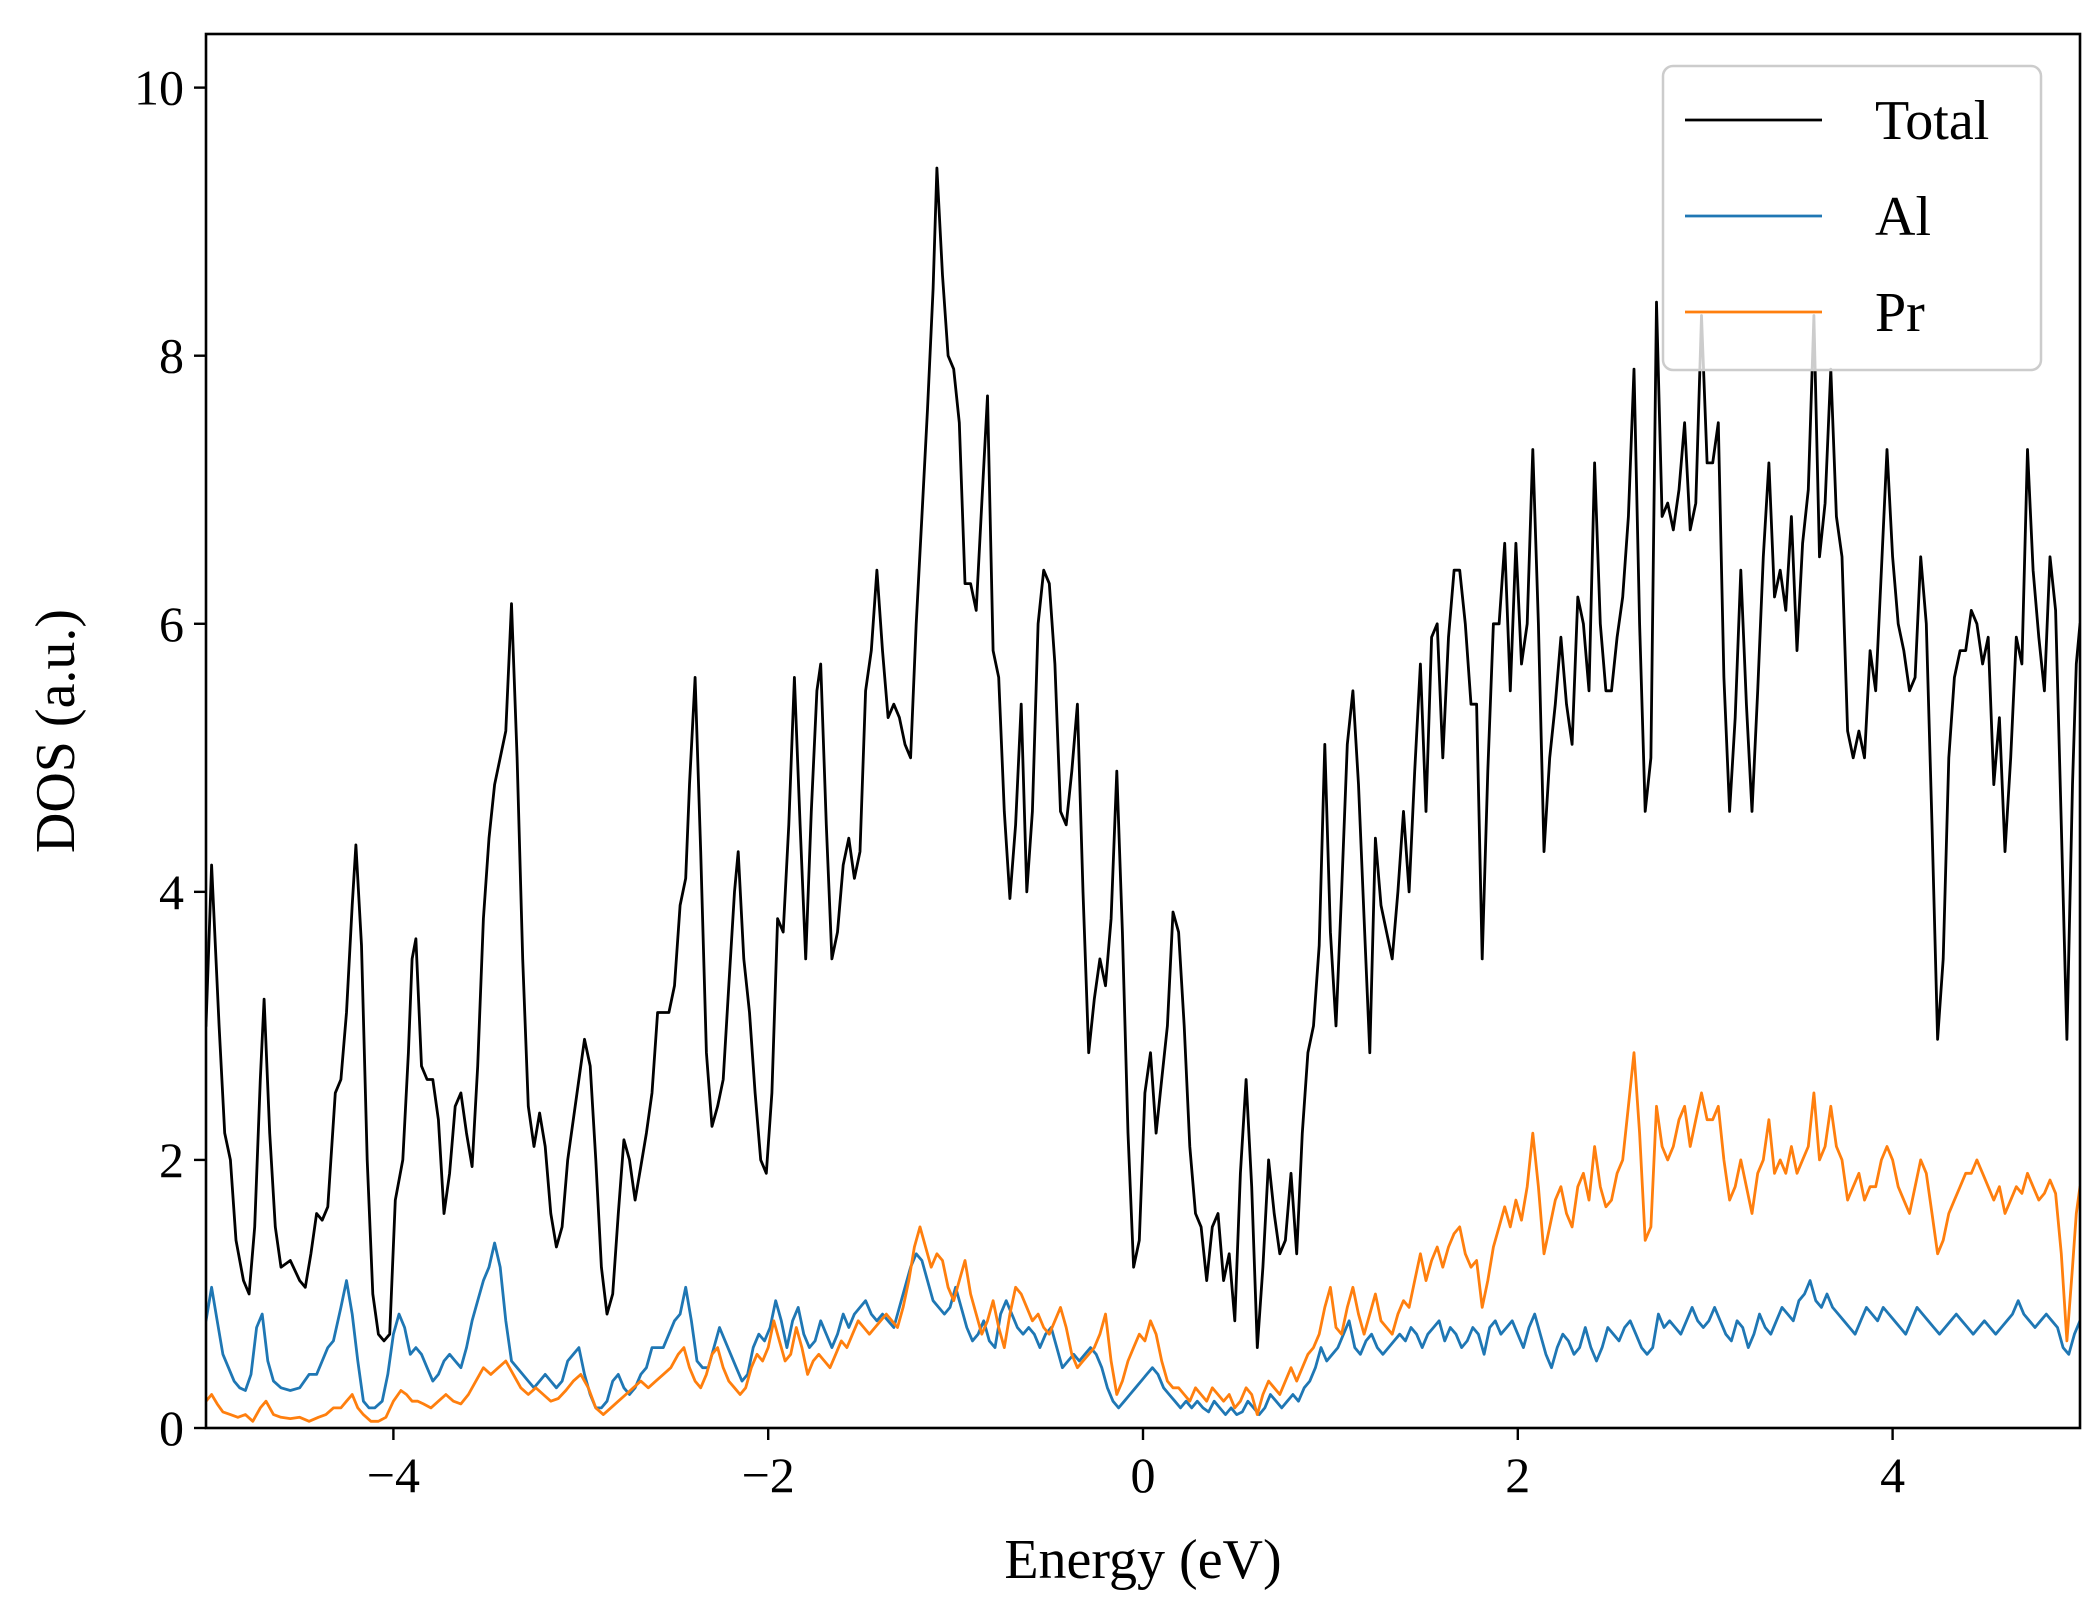 The image size is (2097, 1617). I want to click on legend-label-total: Total, so click(1932, 121).